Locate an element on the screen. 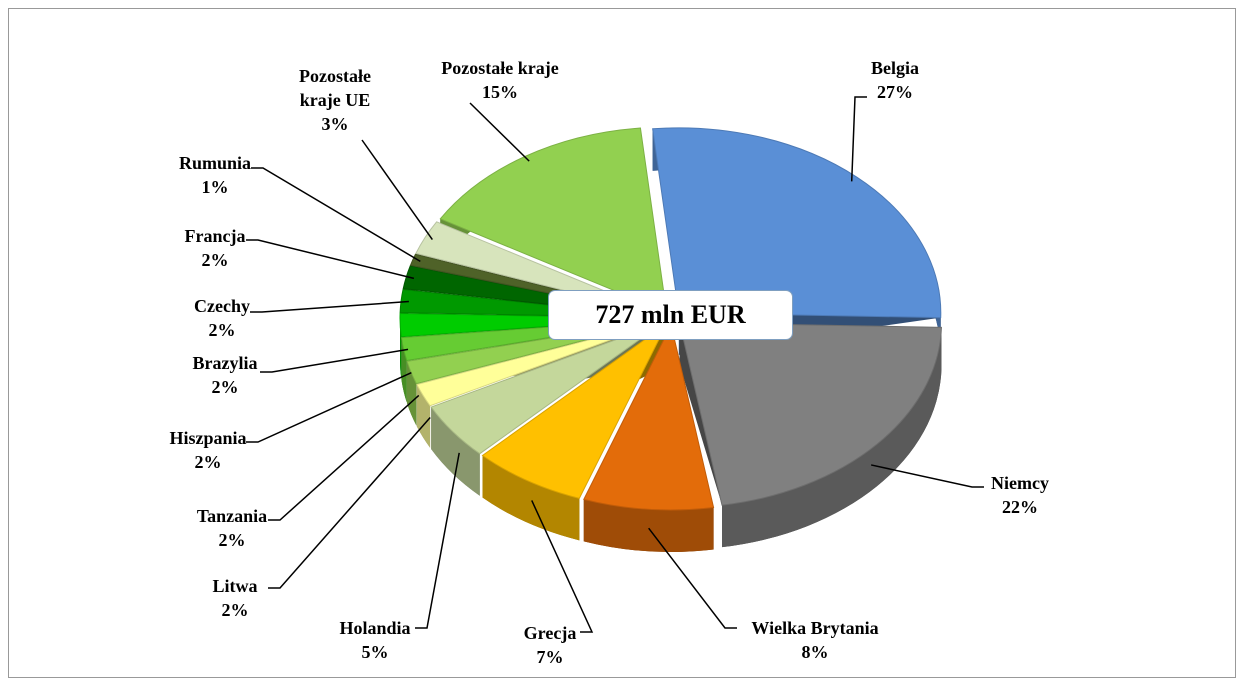  data-label: Pozostałe kraje 15% is located at coordinates (499, 80).